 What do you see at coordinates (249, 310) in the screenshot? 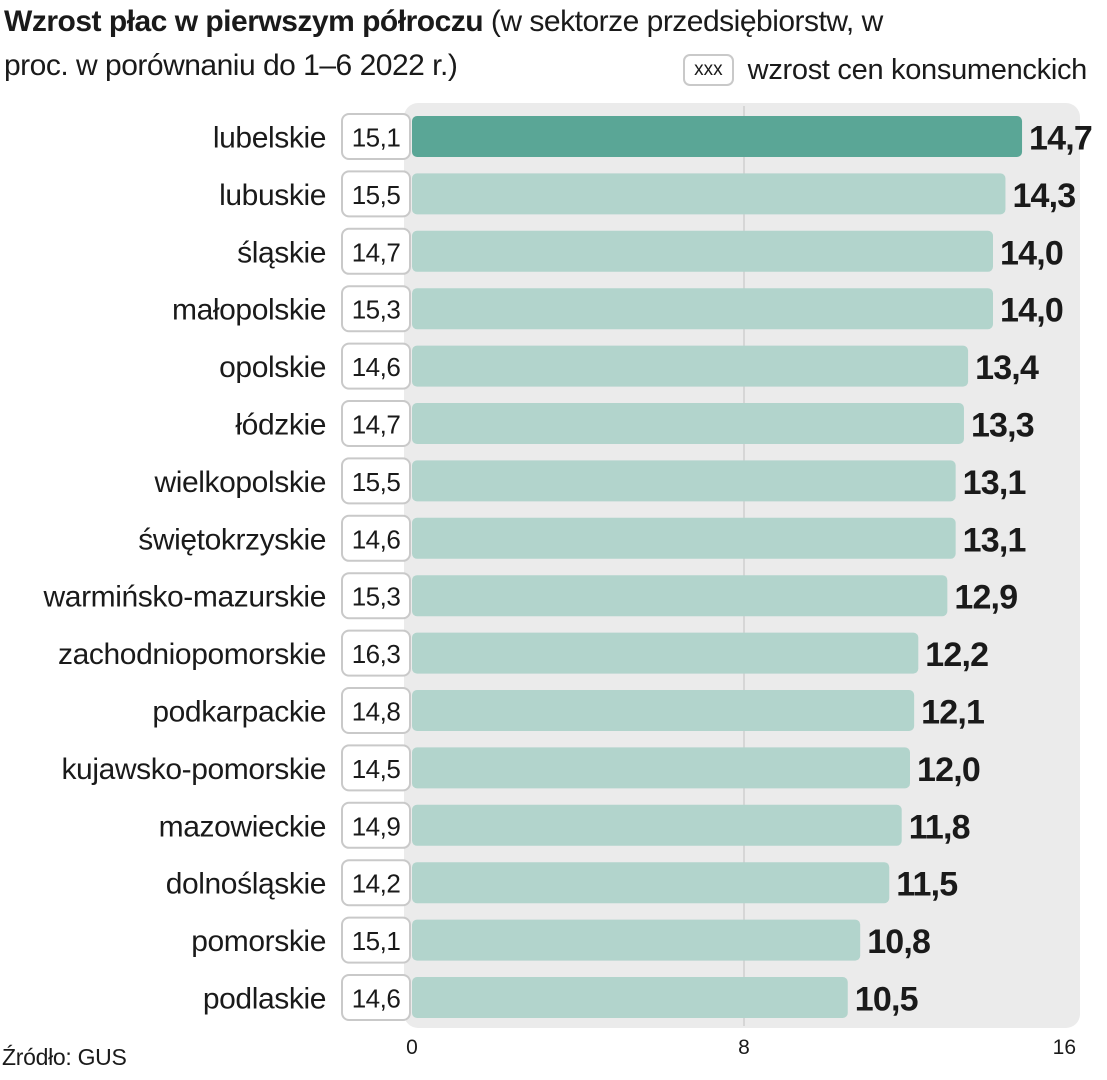
I see `category-label: małopolskie` at bounding box center [249, 310].